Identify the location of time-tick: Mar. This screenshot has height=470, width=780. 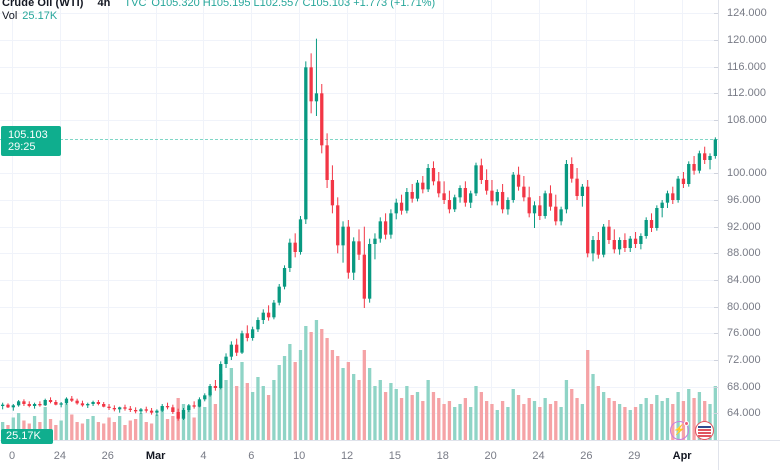
(155, 456).